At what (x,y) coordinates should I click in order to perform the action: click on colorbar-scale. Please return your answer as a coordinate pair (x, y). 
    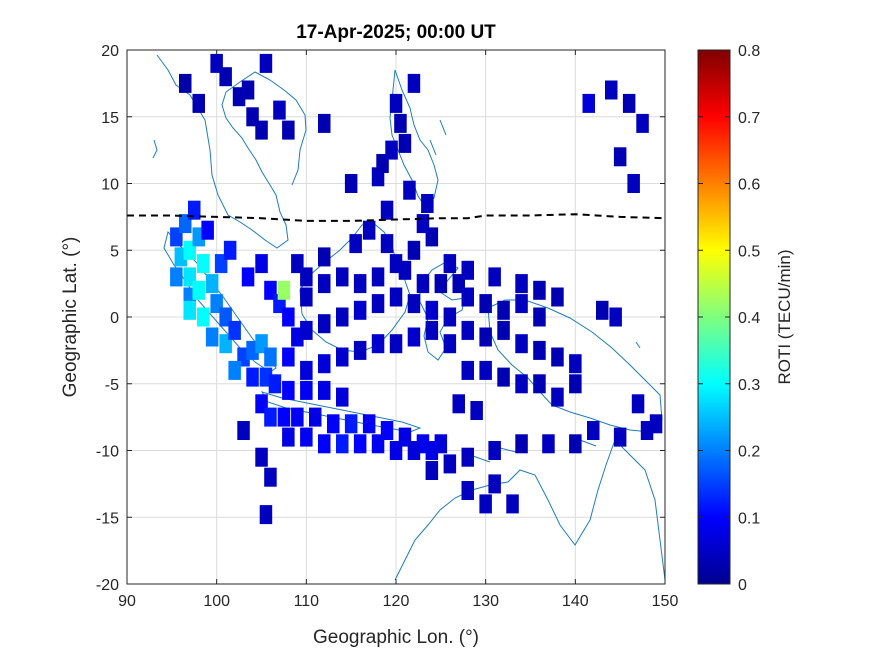
    Looking at the image, I should click on (714, 317).